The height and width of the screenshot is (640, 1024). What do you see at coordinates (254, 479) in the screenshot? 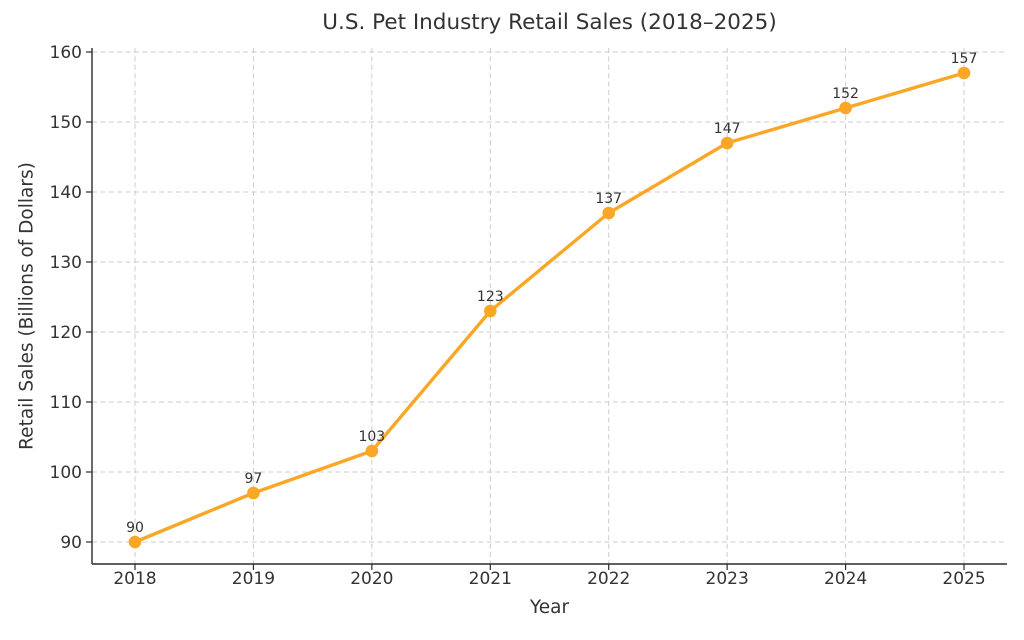
I see `data-point-label: 97` at bounding box center [254, 479].